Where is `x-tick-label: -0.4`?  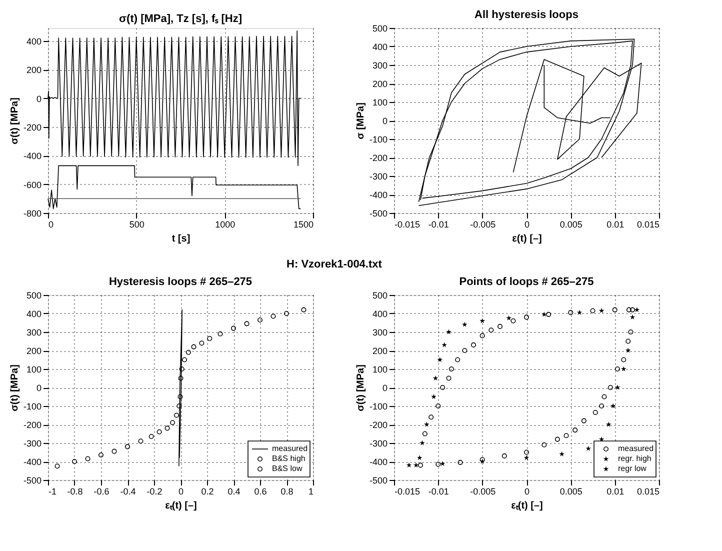
x-tick-label: -0.4 is located at coordinates (128, 491).